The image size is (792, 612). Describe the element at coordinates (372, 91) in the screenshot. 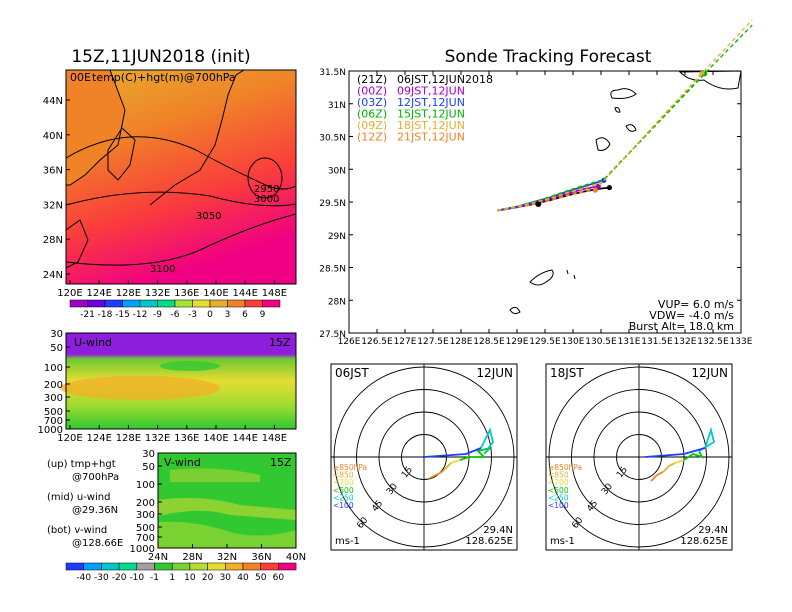

I see `track-legend-code: (00Z)` at that location.